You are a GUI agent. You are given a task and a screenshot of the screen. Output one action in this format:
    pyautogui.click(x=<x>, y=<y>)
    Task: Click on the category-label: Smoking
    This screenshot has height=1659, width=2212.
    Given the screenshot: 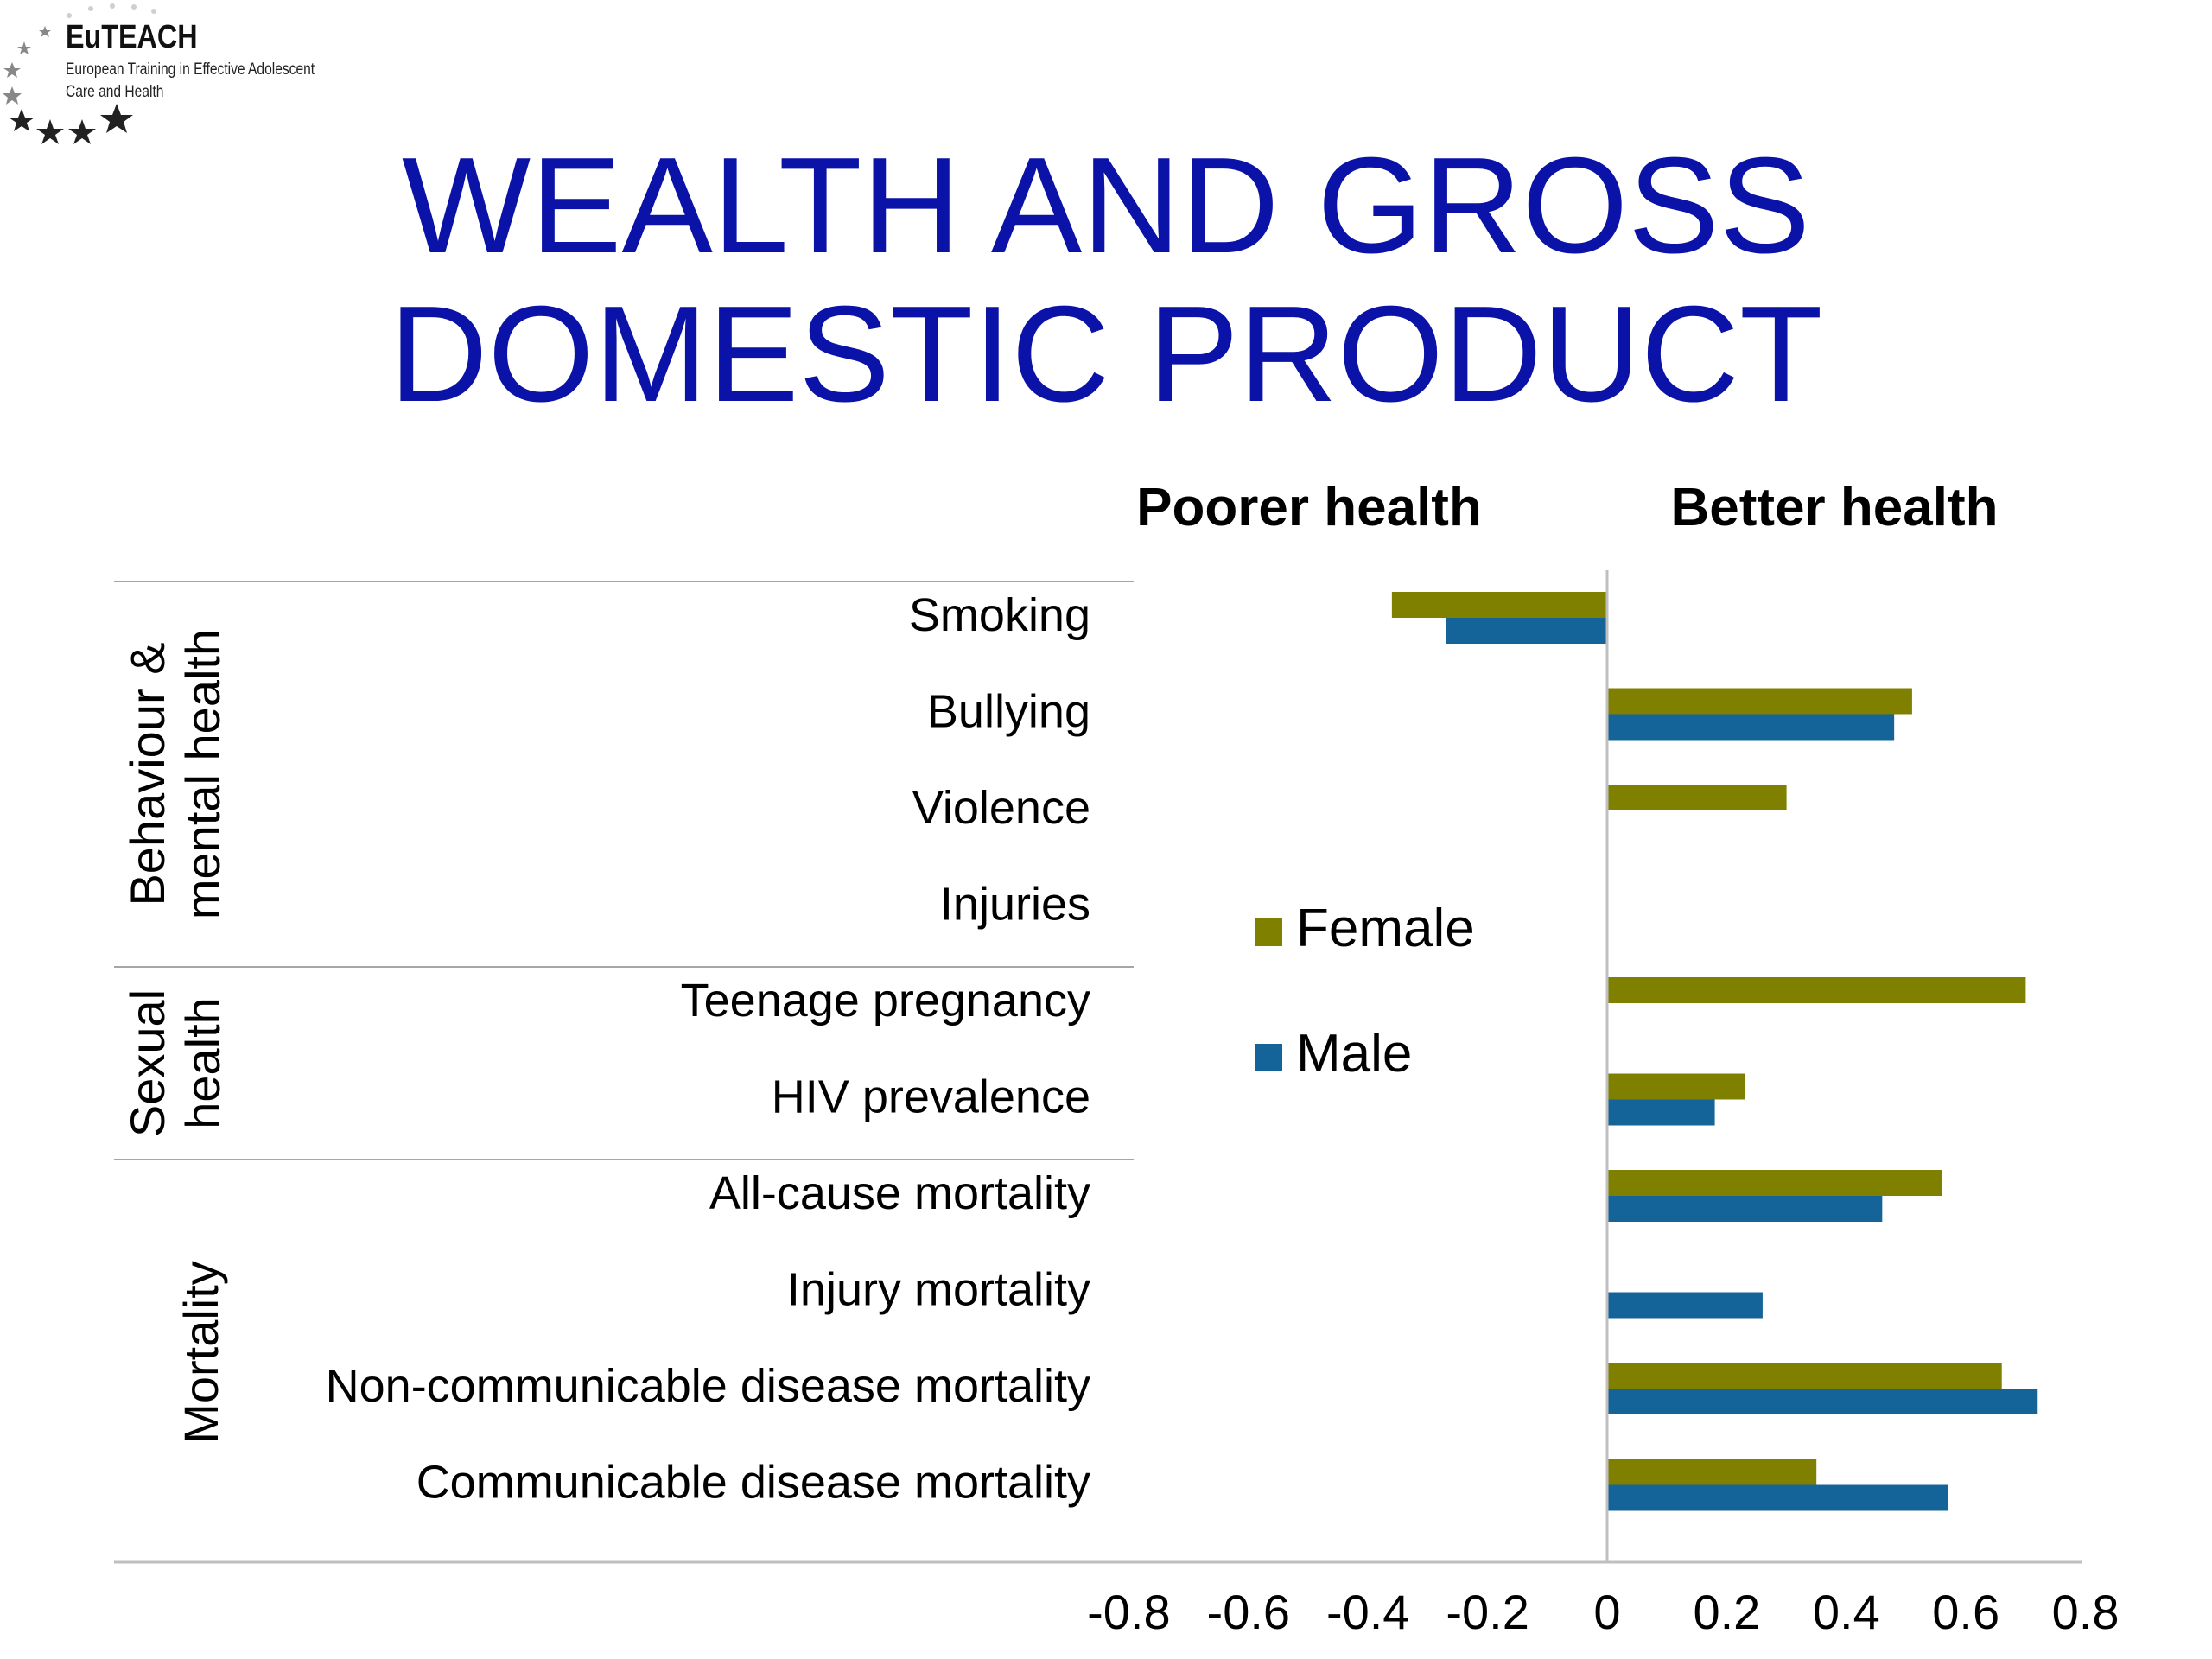 What is the action you would take?
    pyautogui.click(x=999, y=615)
    